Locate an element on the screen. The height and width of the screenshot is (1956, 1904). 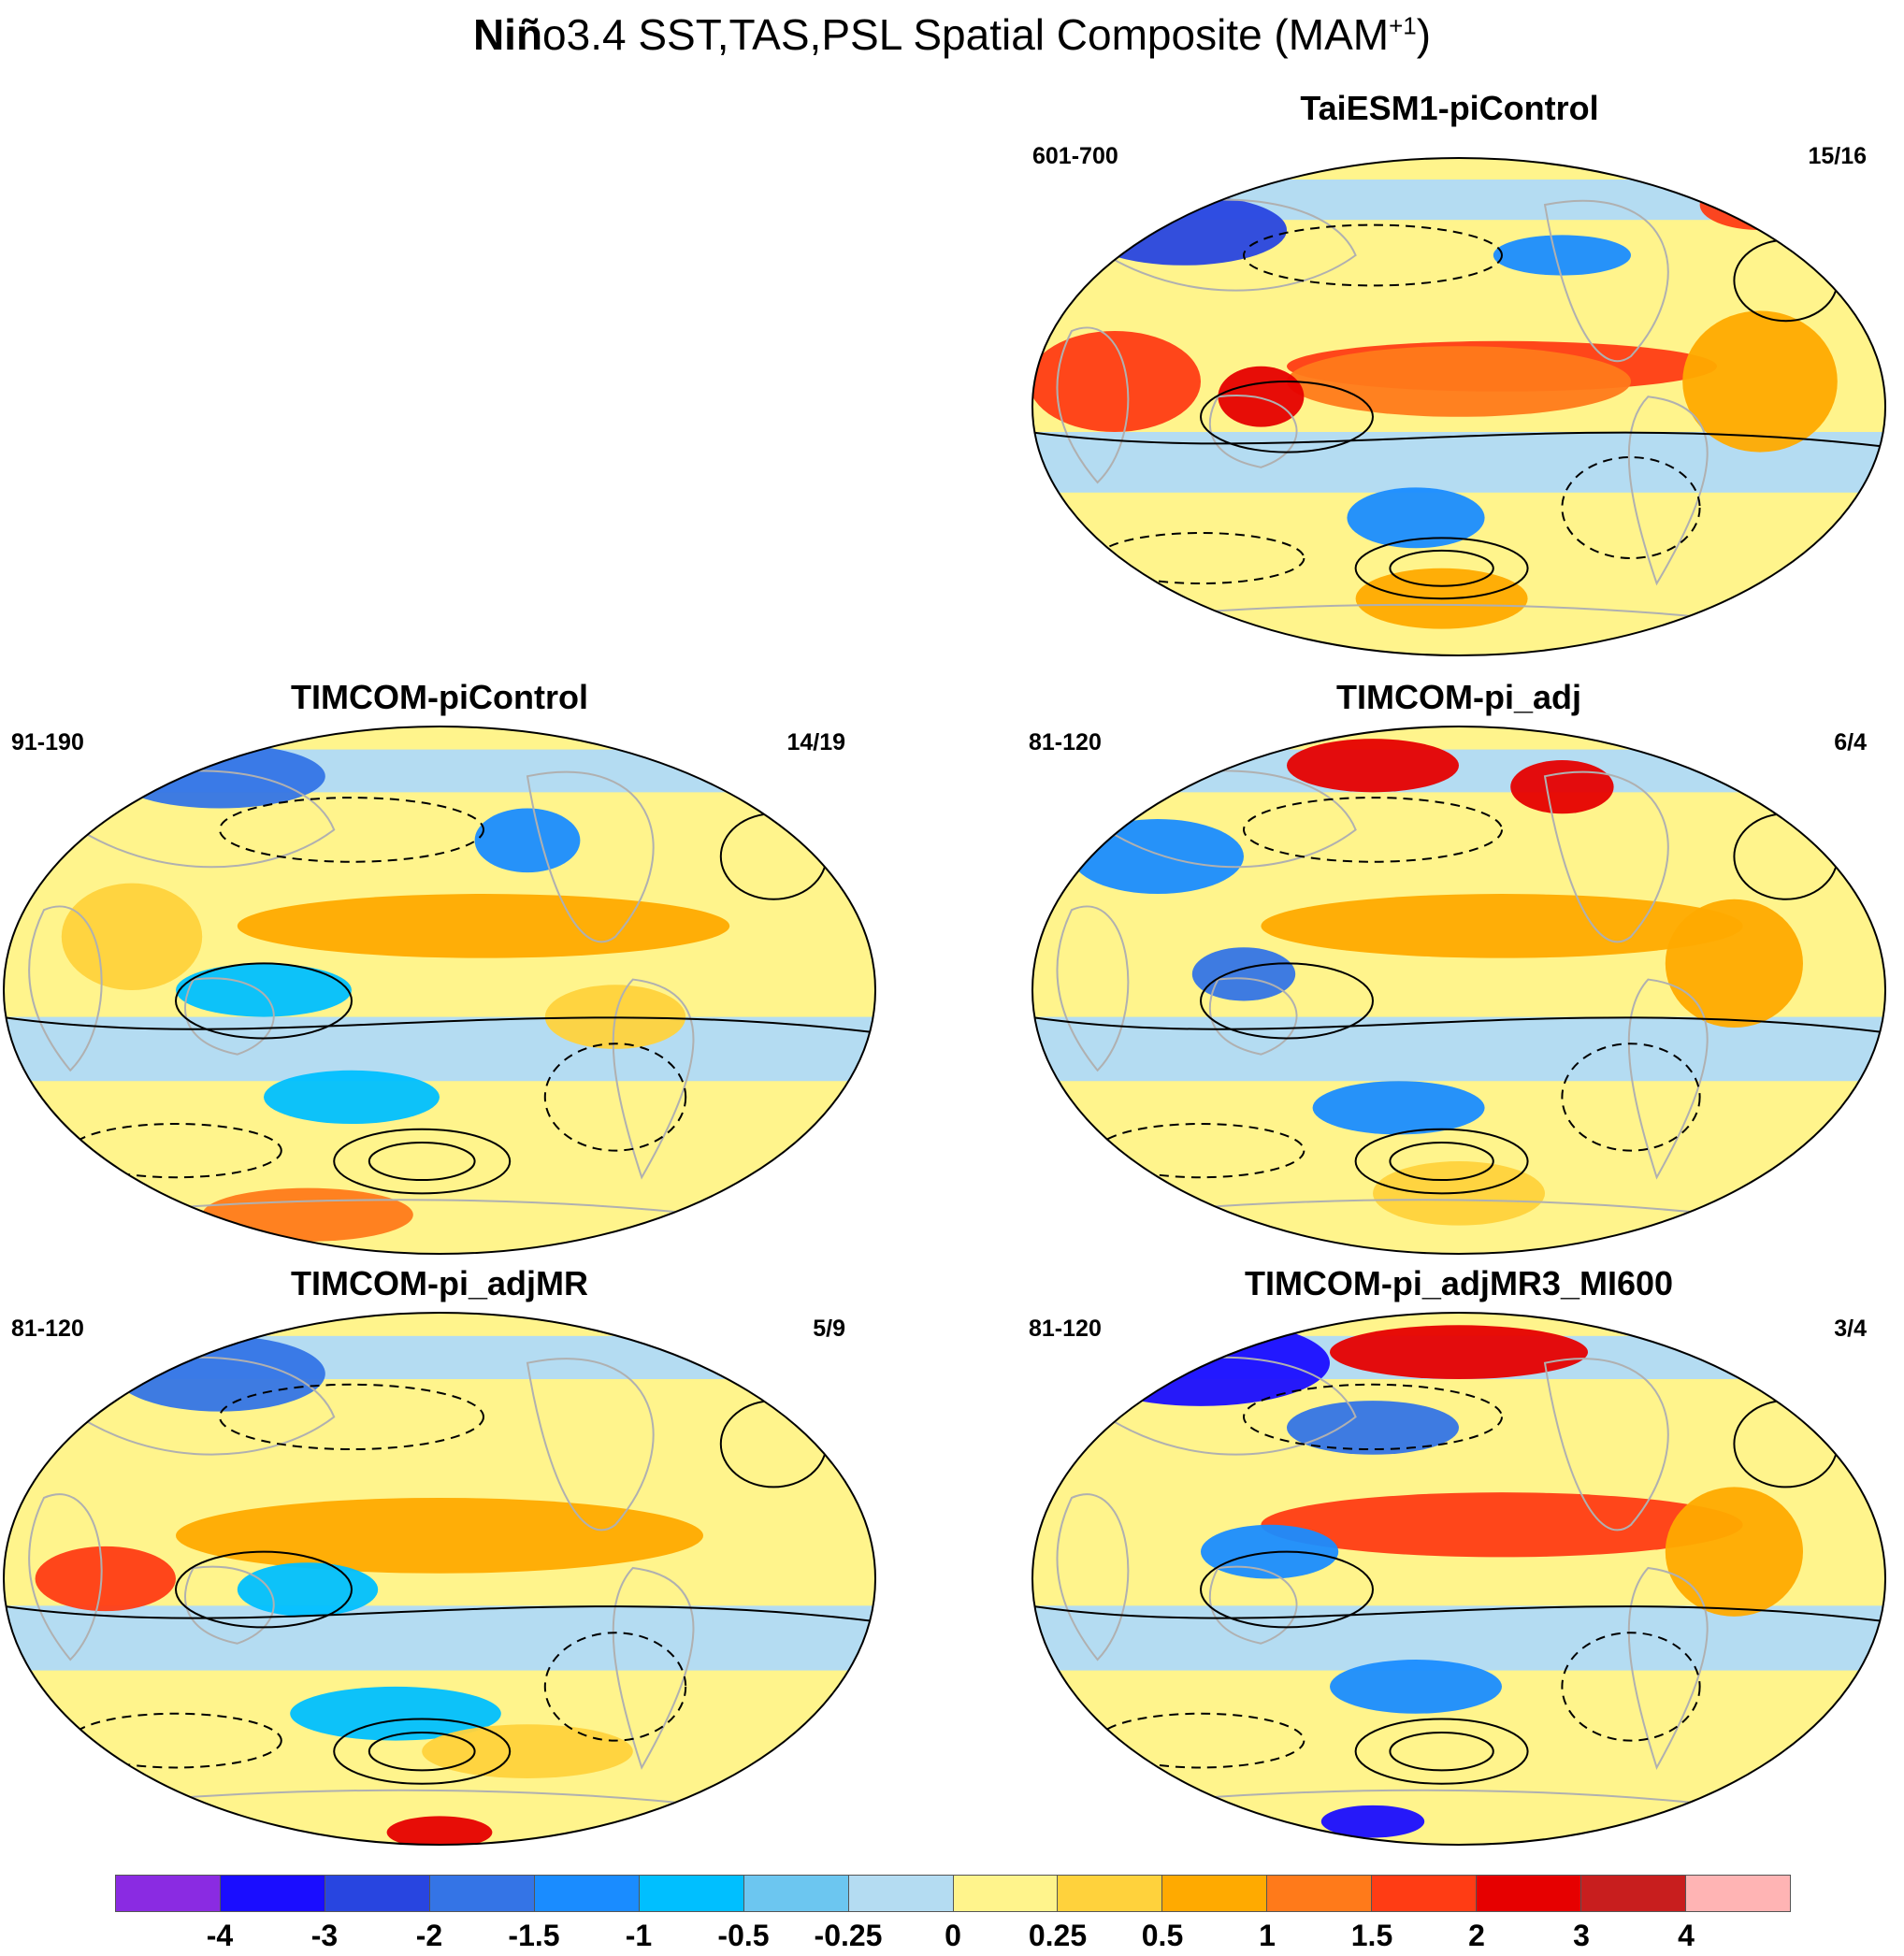
panel-timcom-pi-adjmr: TIMCOM-pi_adjMR 81-120 5/9 is located at coordinates (439, 1556).